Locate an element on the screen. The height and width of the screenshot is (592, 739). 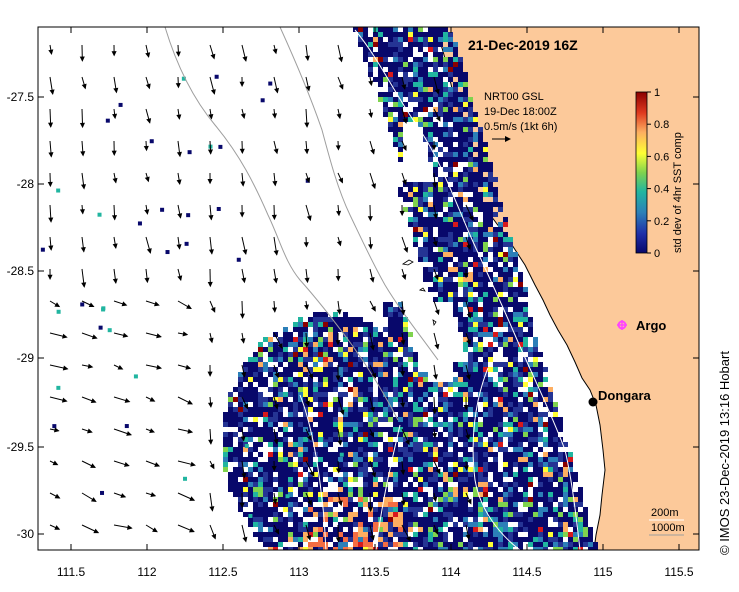
copyright-text: © IMOS 23-Dec-2019 13:16 Hobart is located at coordinates (724, 453).